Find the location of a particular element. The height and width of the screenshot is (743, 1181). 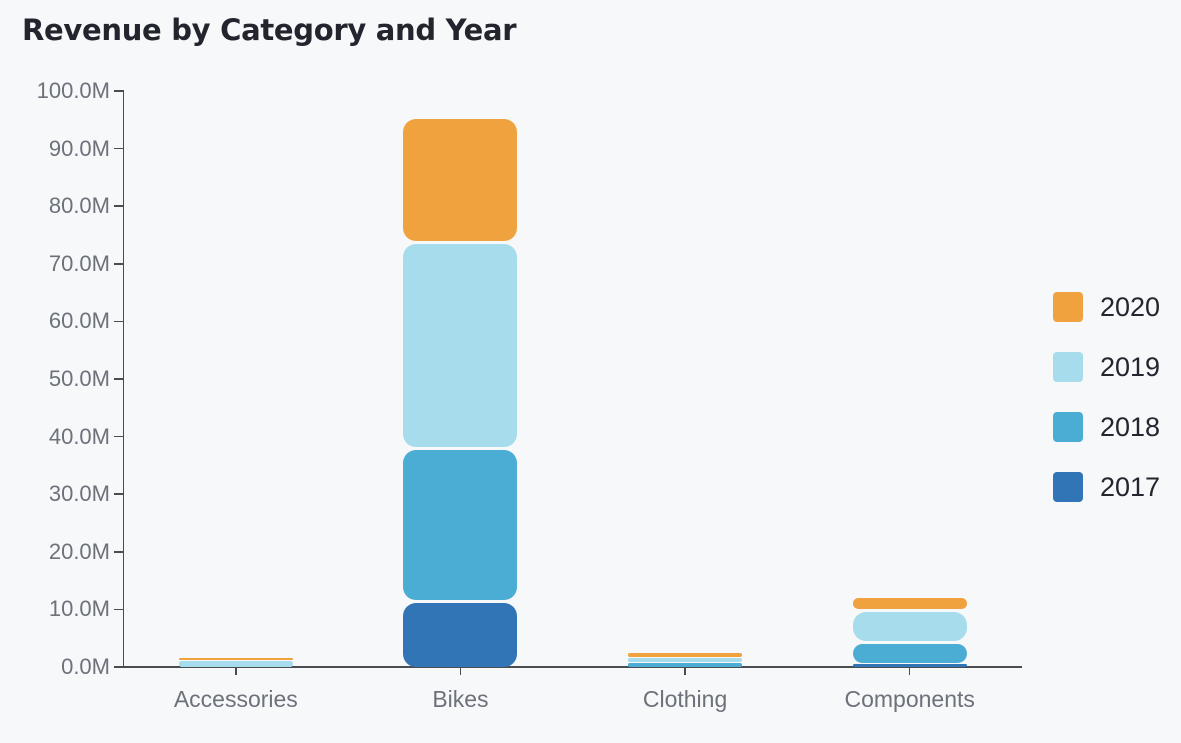

bar-bikes-2017 is located at coordinates (460, 634).